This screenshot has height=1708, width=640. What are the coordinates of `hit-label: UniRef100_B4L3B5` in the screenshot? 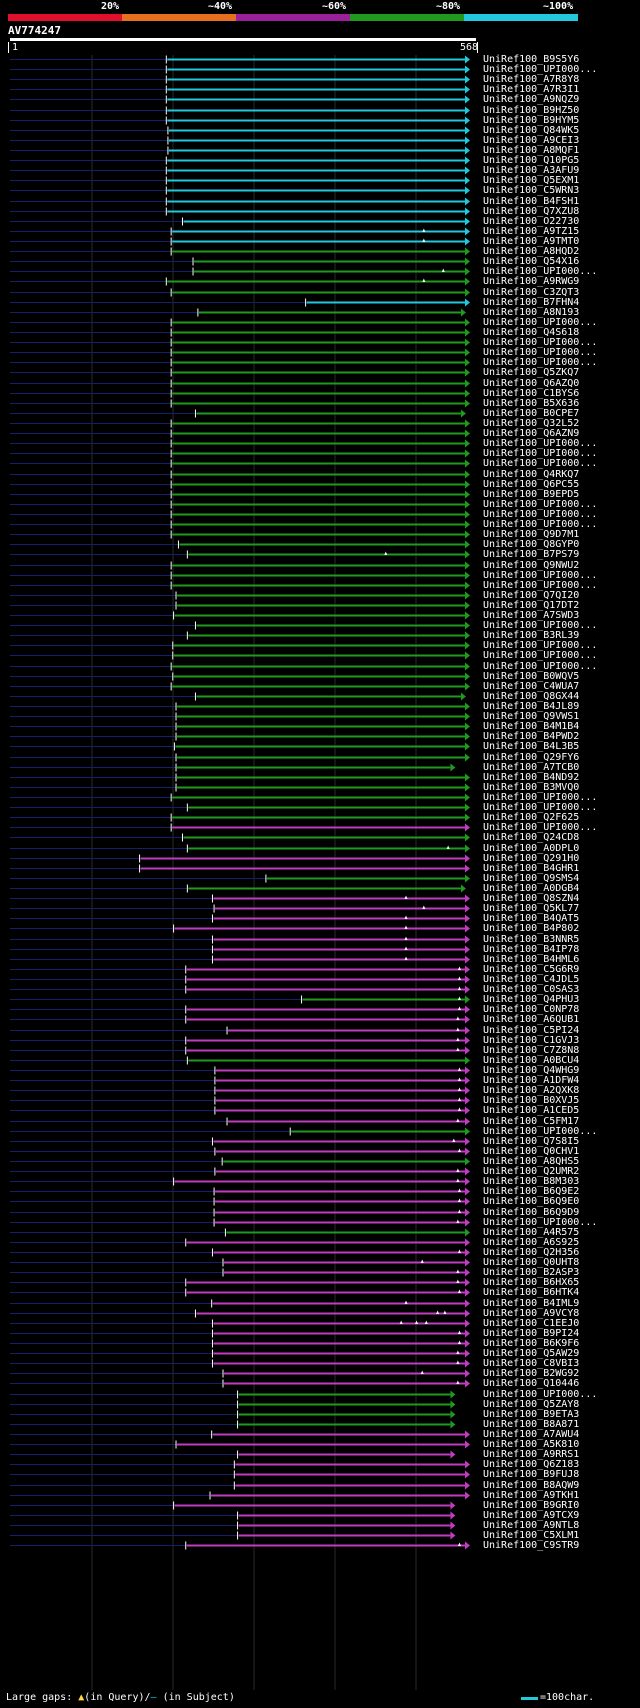 It's located at (531, 746).